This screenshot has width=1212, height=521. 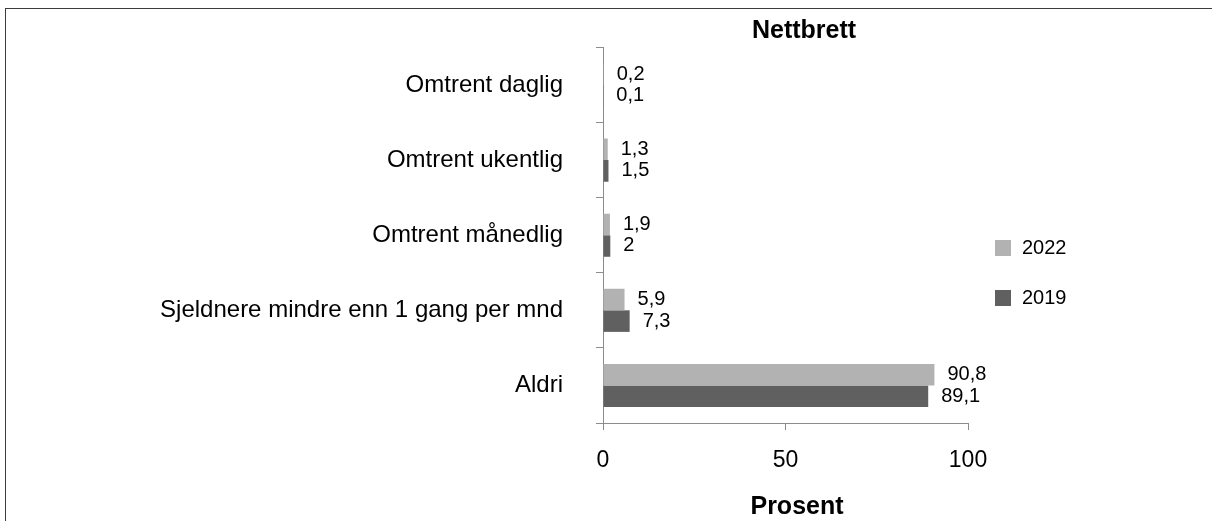 I want to click on data-label: 1,9, so click(x=636, y=222).